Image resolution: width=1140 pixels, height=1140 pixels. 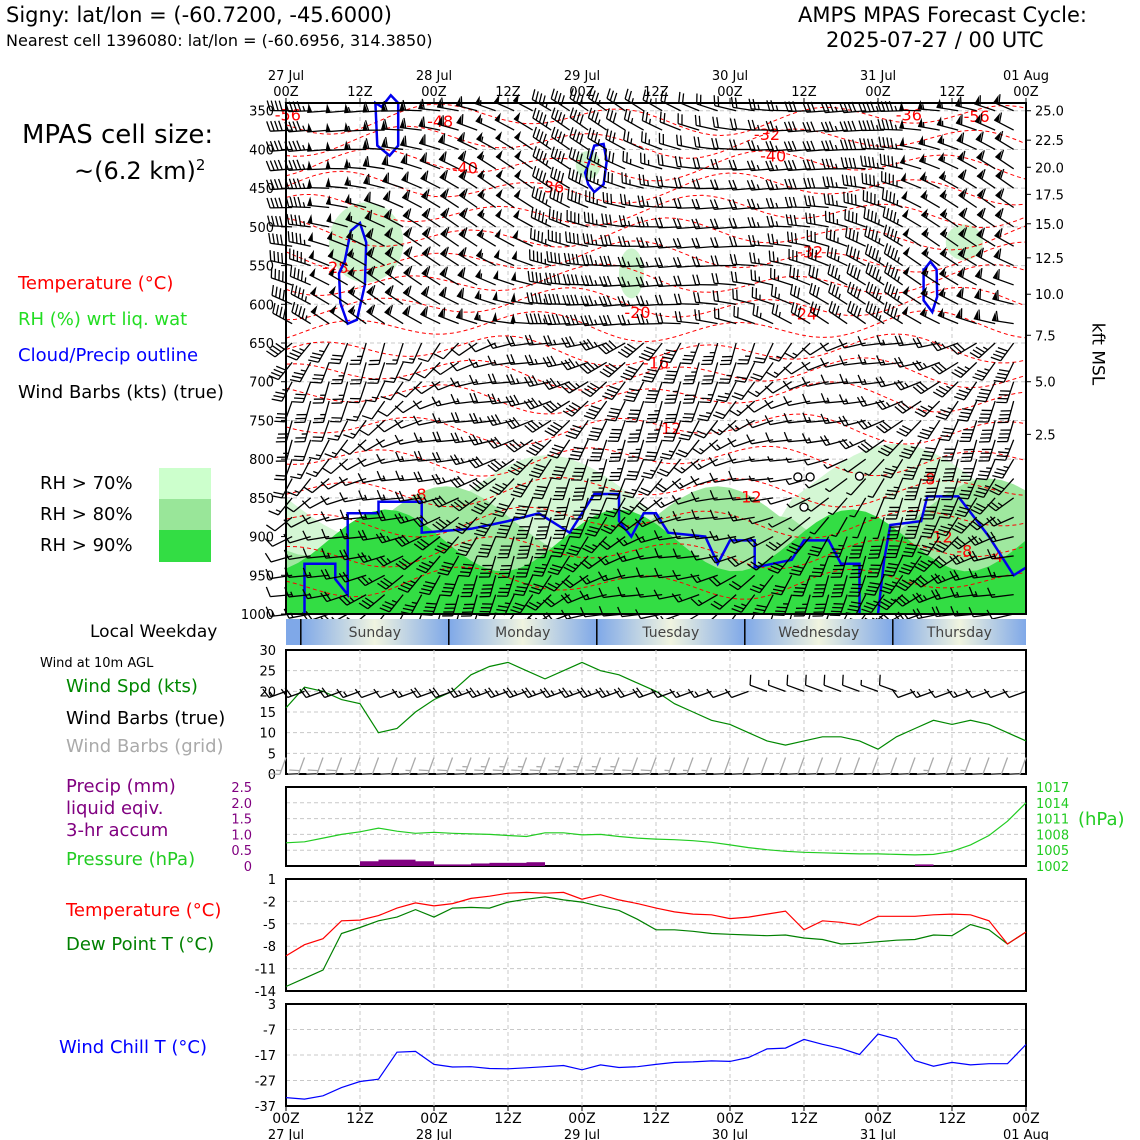 What do you see at coordinates (935, 40) in the screenshot?
I see `forecast-cycle: 2025-07-27 / 00 UTC` at bounding box center [935, 40].